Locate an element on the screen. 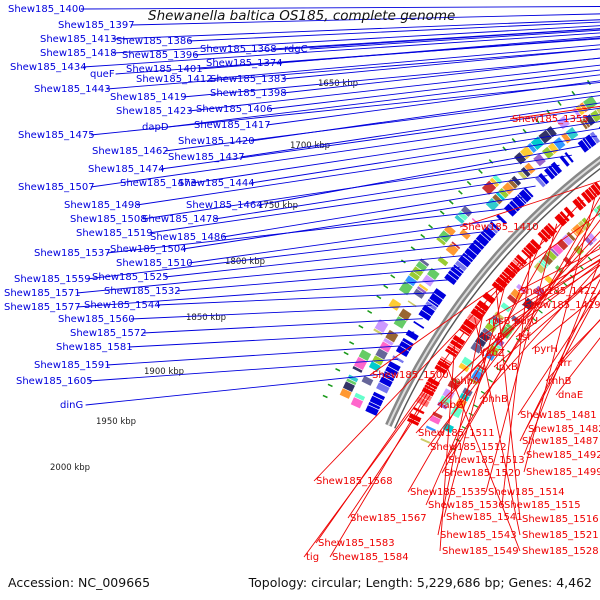 The height and width of the screenshot is (600, 600). forward-gene-label: Shew185_1413 is located at coordinates (78, 39).